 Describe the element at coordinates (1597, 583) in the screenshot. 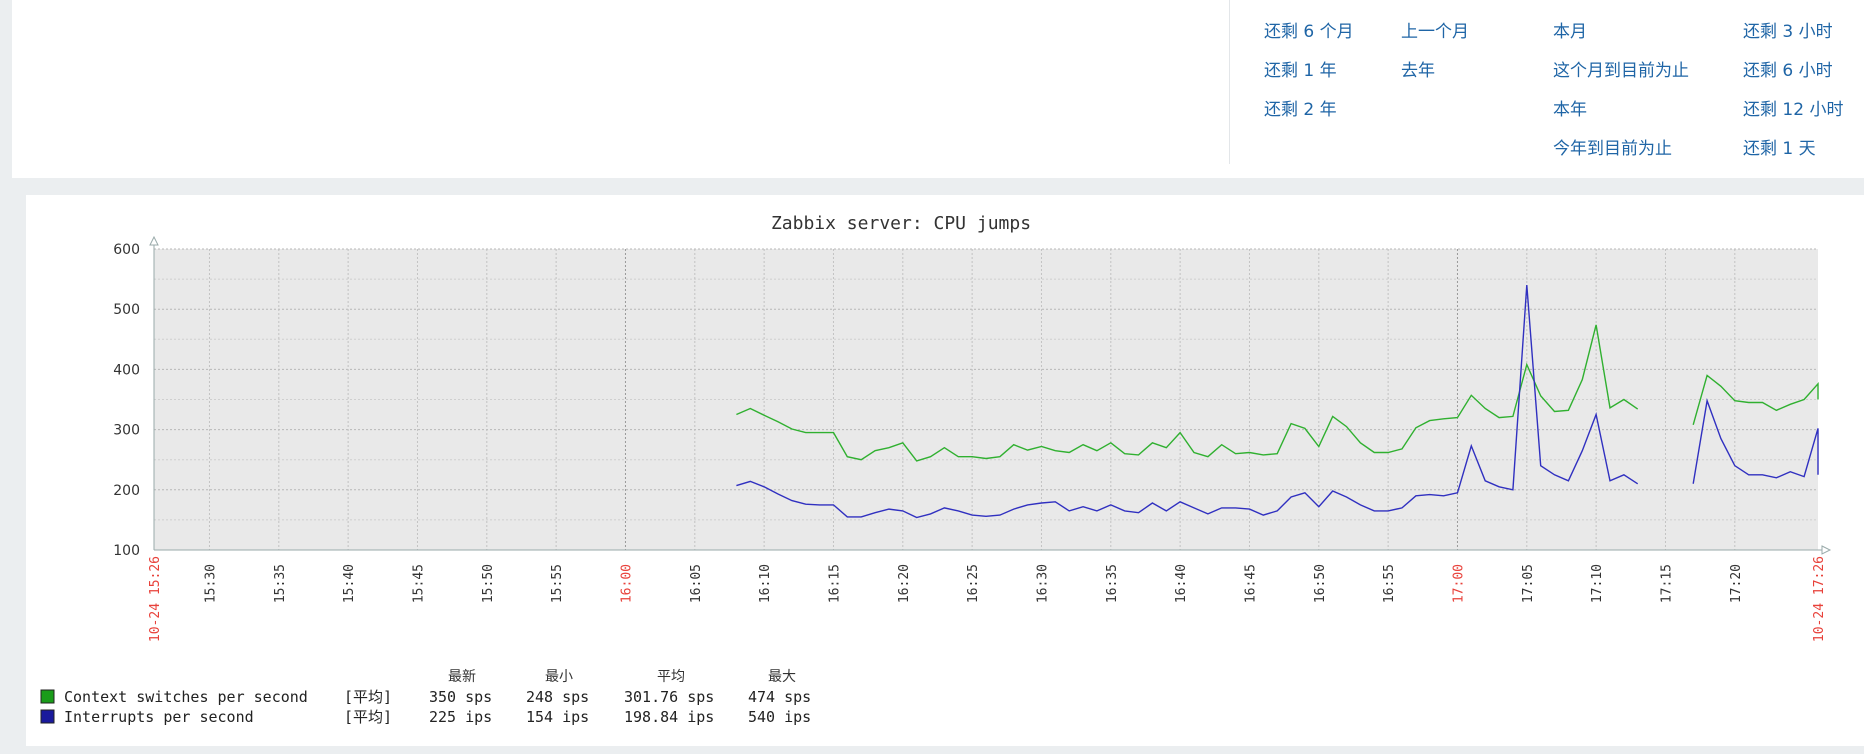

I see `x-tick-label: 17:10` at that location.